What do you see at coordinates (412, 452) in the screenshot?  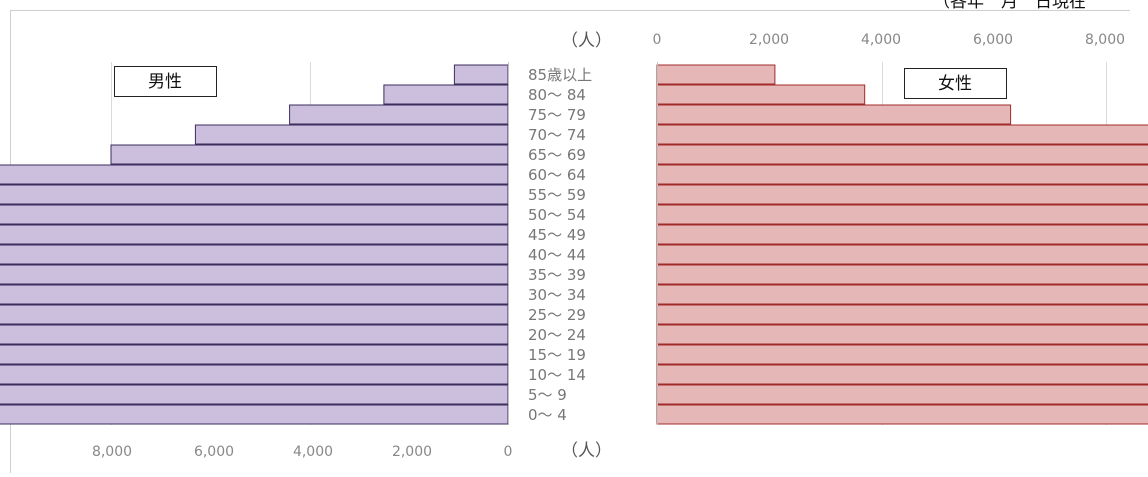 I see `x-tick-label-left: 2,000` at bounding box center [412, 452].